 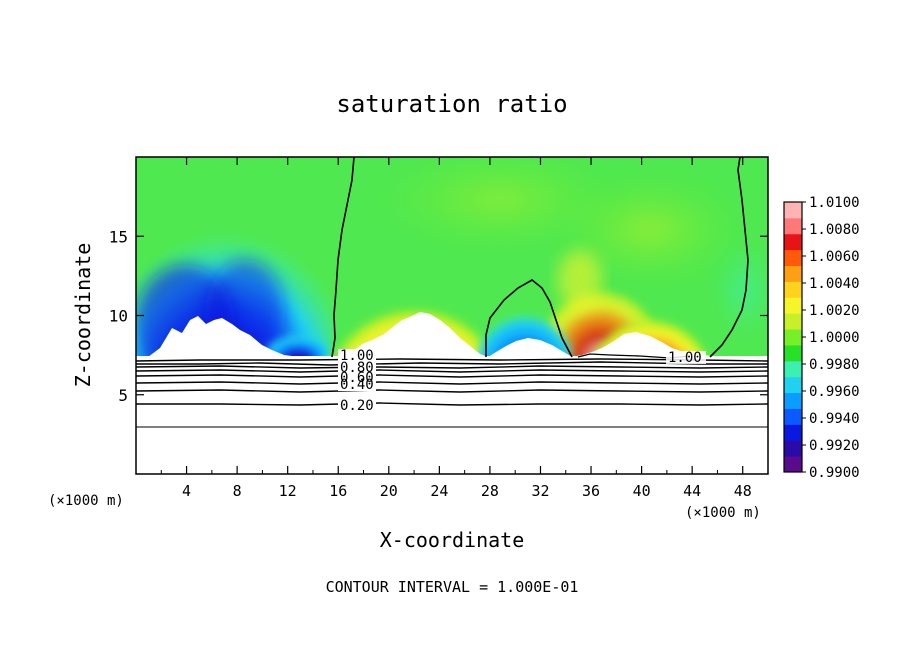 I want to click on colorbar-label: 0.9900, so click(x=834, y=473).